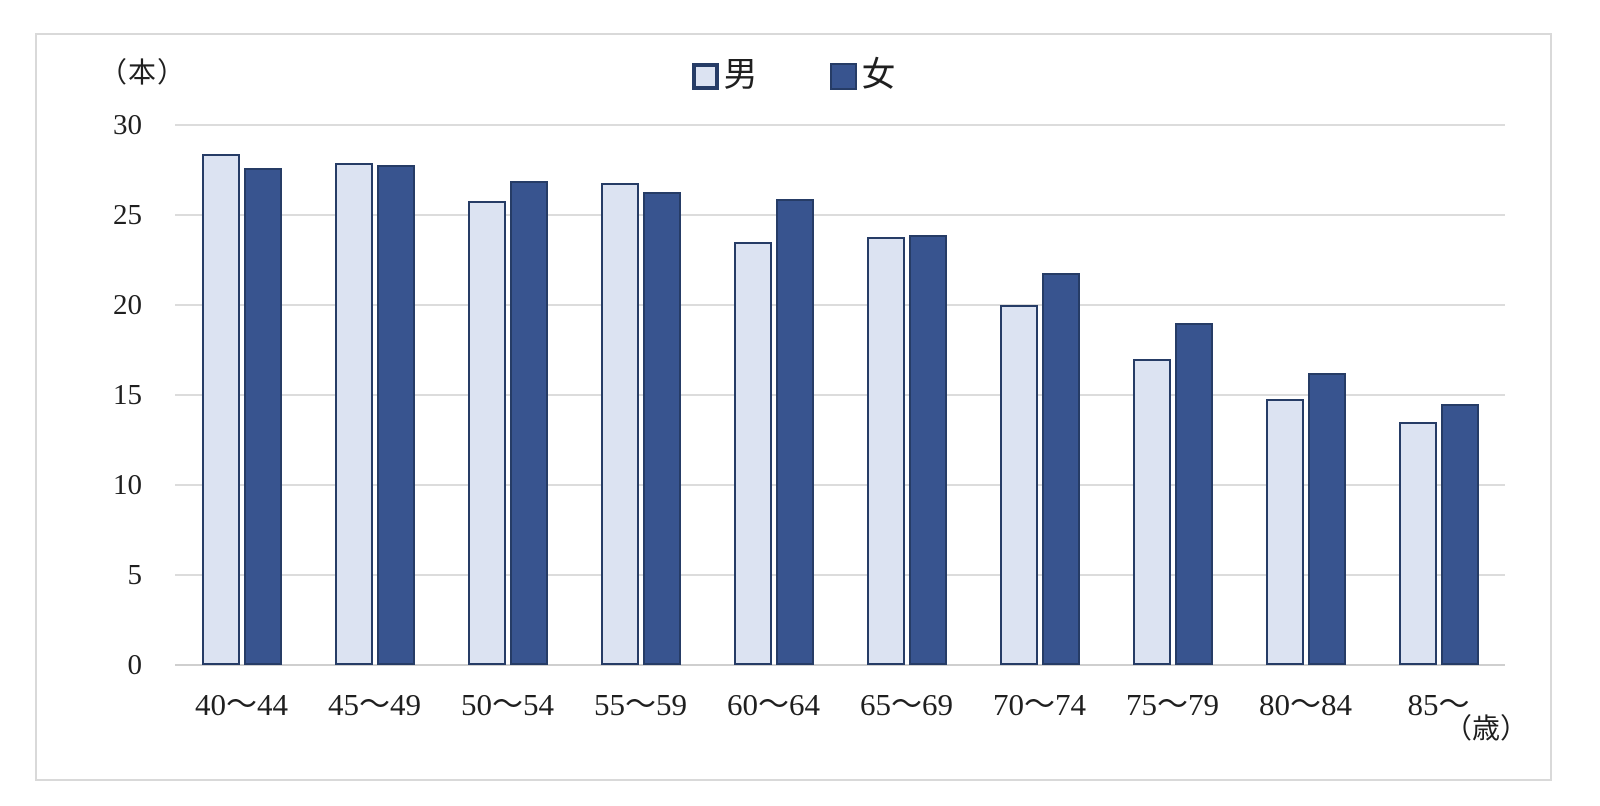 This screenshot has height=806, width=1600. I want to click on x-tick-3: 50～54, so click(507, 704).